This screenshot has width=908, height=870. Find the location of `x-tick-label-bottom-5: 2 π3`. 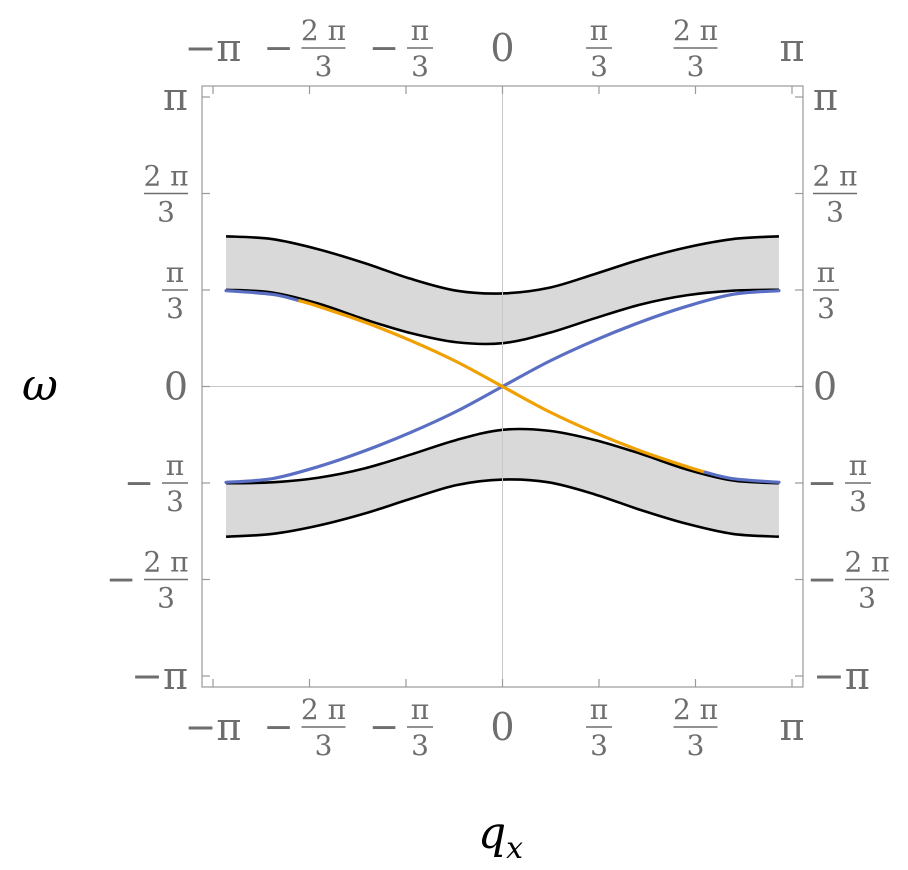

x-tick-label-bottom-5: 2 π3 is located at coordinates (695, 727).